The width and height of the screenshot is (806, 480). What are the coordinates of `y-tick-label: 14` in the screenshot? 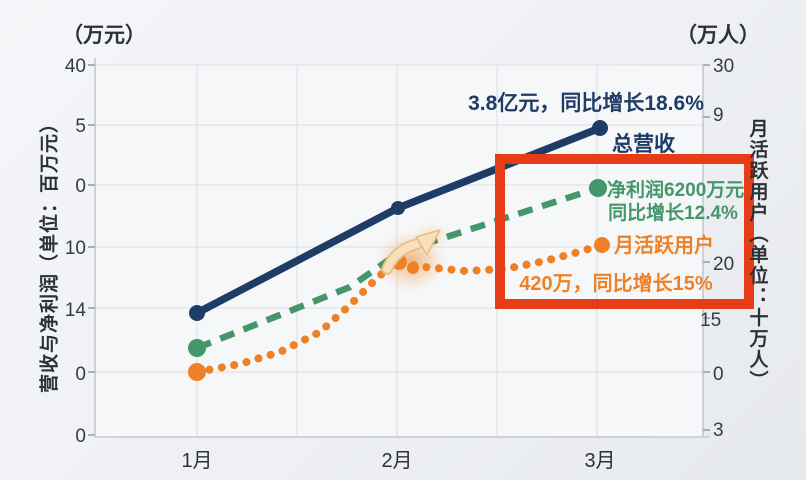 It's located at (76, 310).